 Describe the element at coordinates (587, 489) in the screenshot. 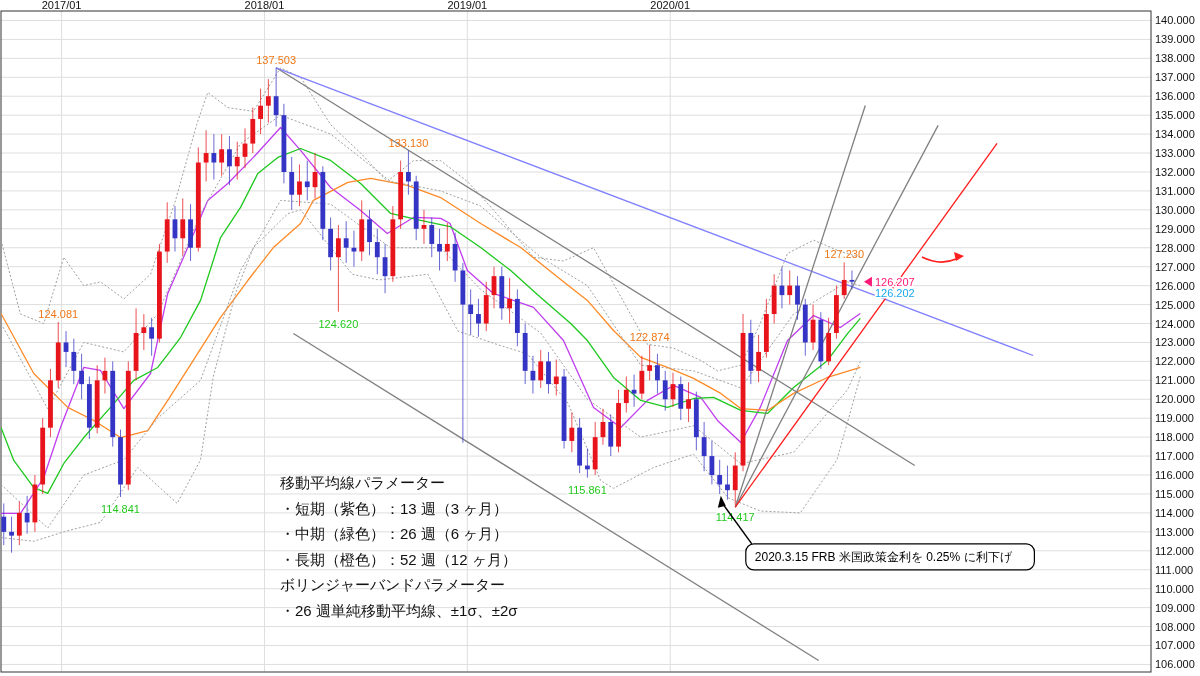

I see `annotation: 115.861` at that location.